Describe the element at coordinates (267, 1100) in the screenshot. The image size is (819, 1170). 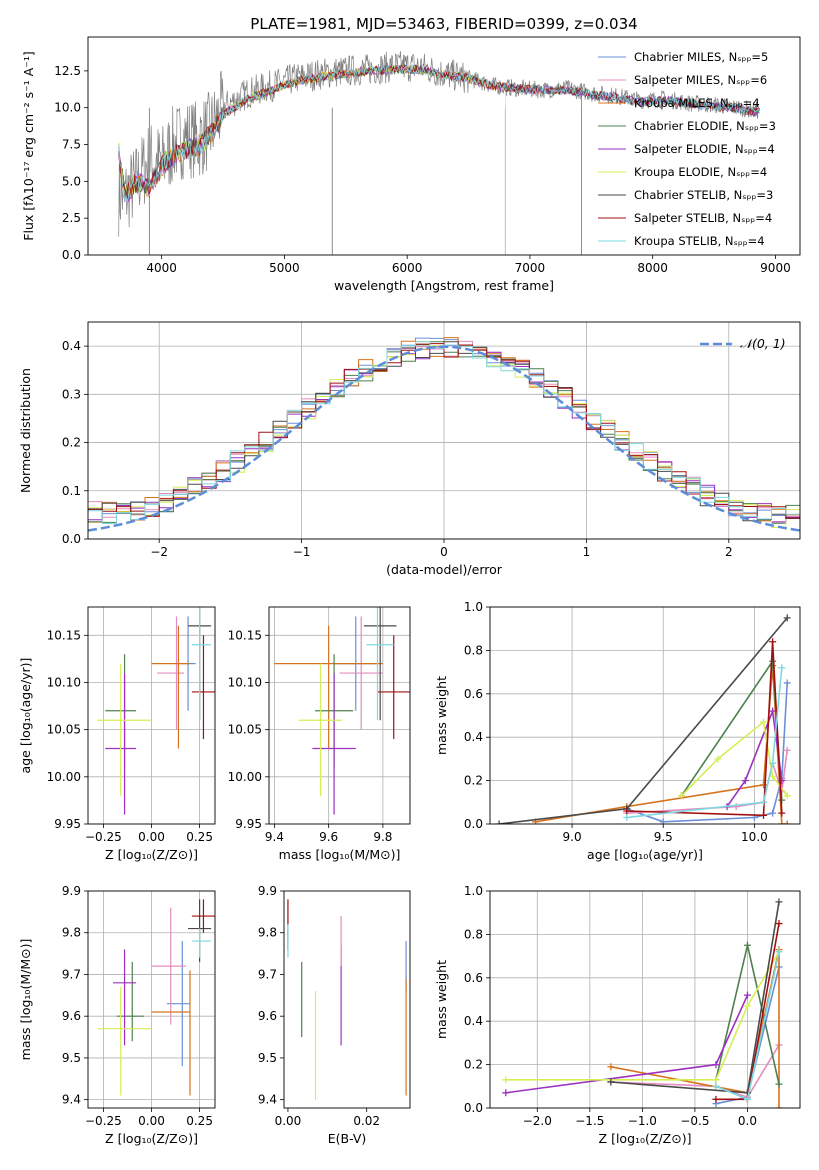
I see `y-tick-label: 9.4` at that location.